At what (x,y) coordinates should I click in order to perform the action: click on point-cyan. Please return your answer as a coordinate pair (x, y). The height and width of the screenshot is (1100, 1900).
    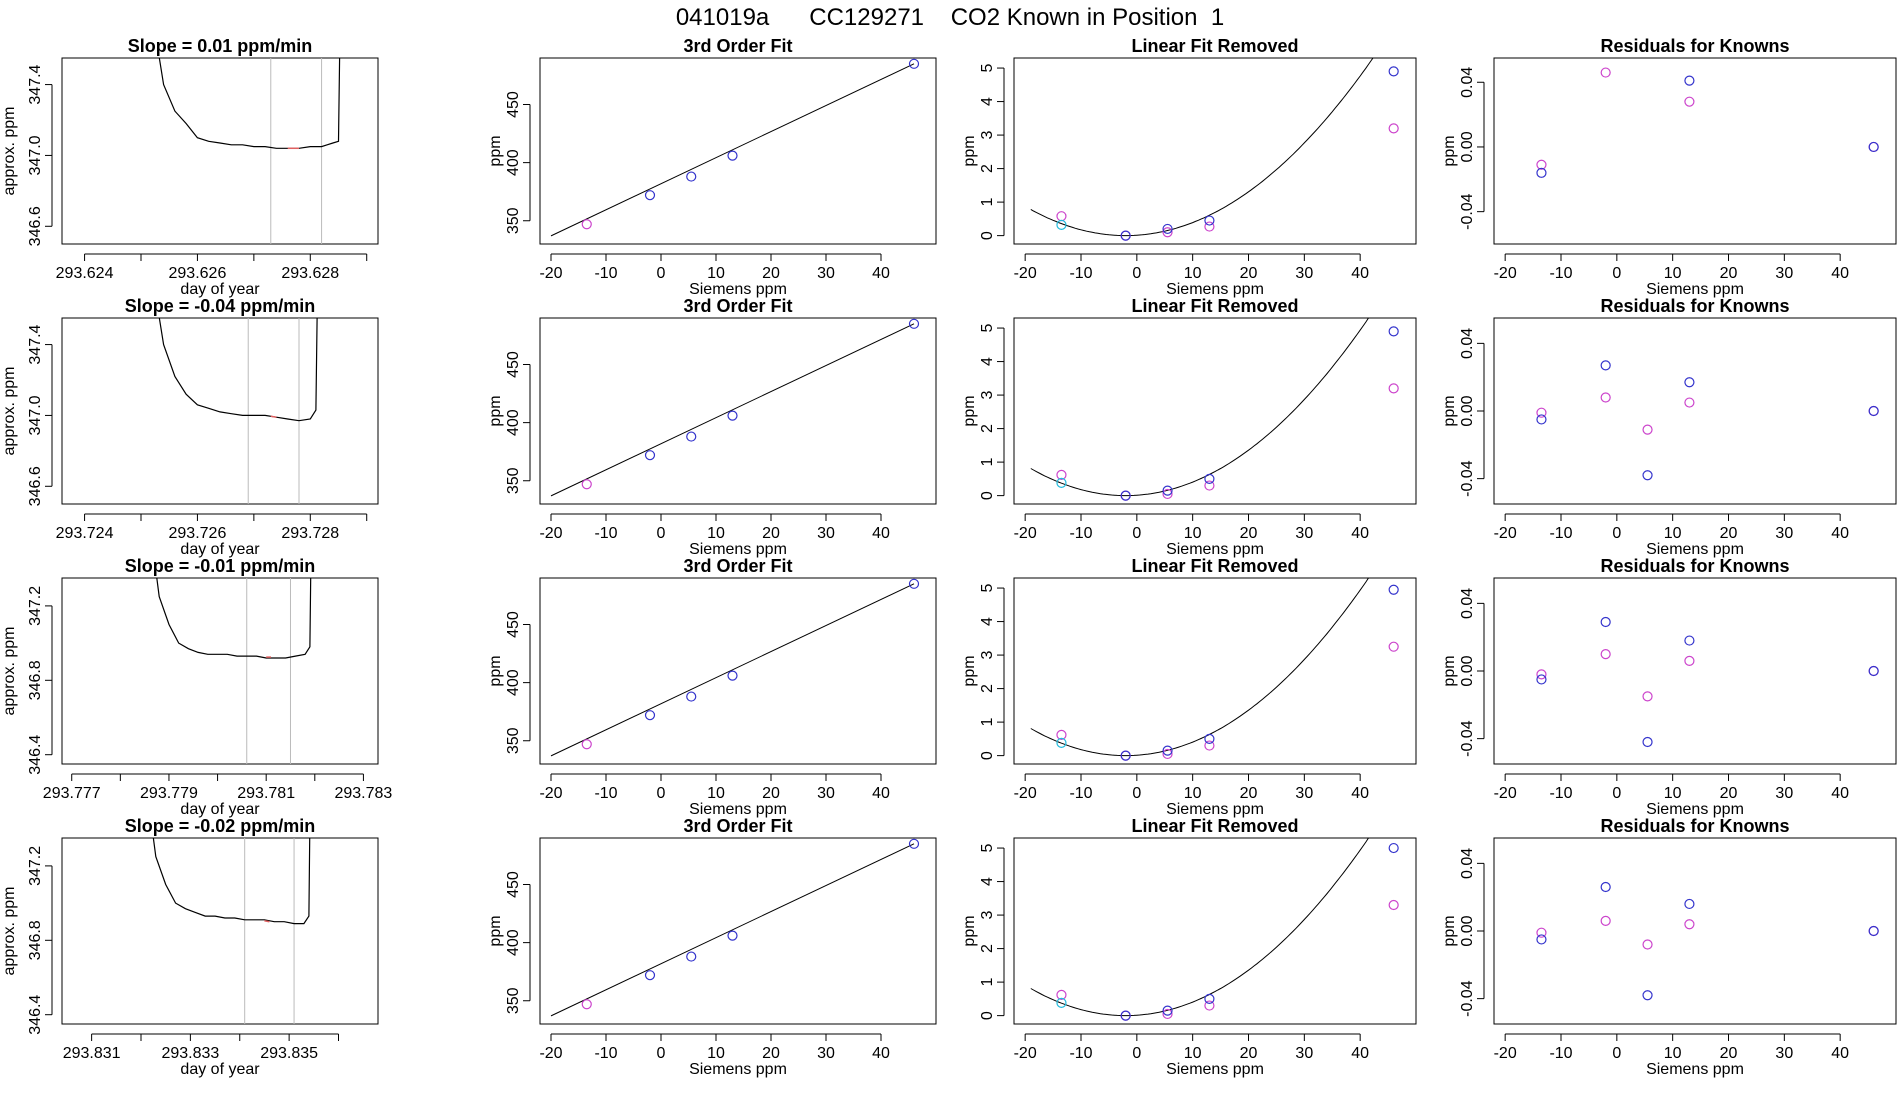
    Looking at the image, I should click on (1061, 1002).